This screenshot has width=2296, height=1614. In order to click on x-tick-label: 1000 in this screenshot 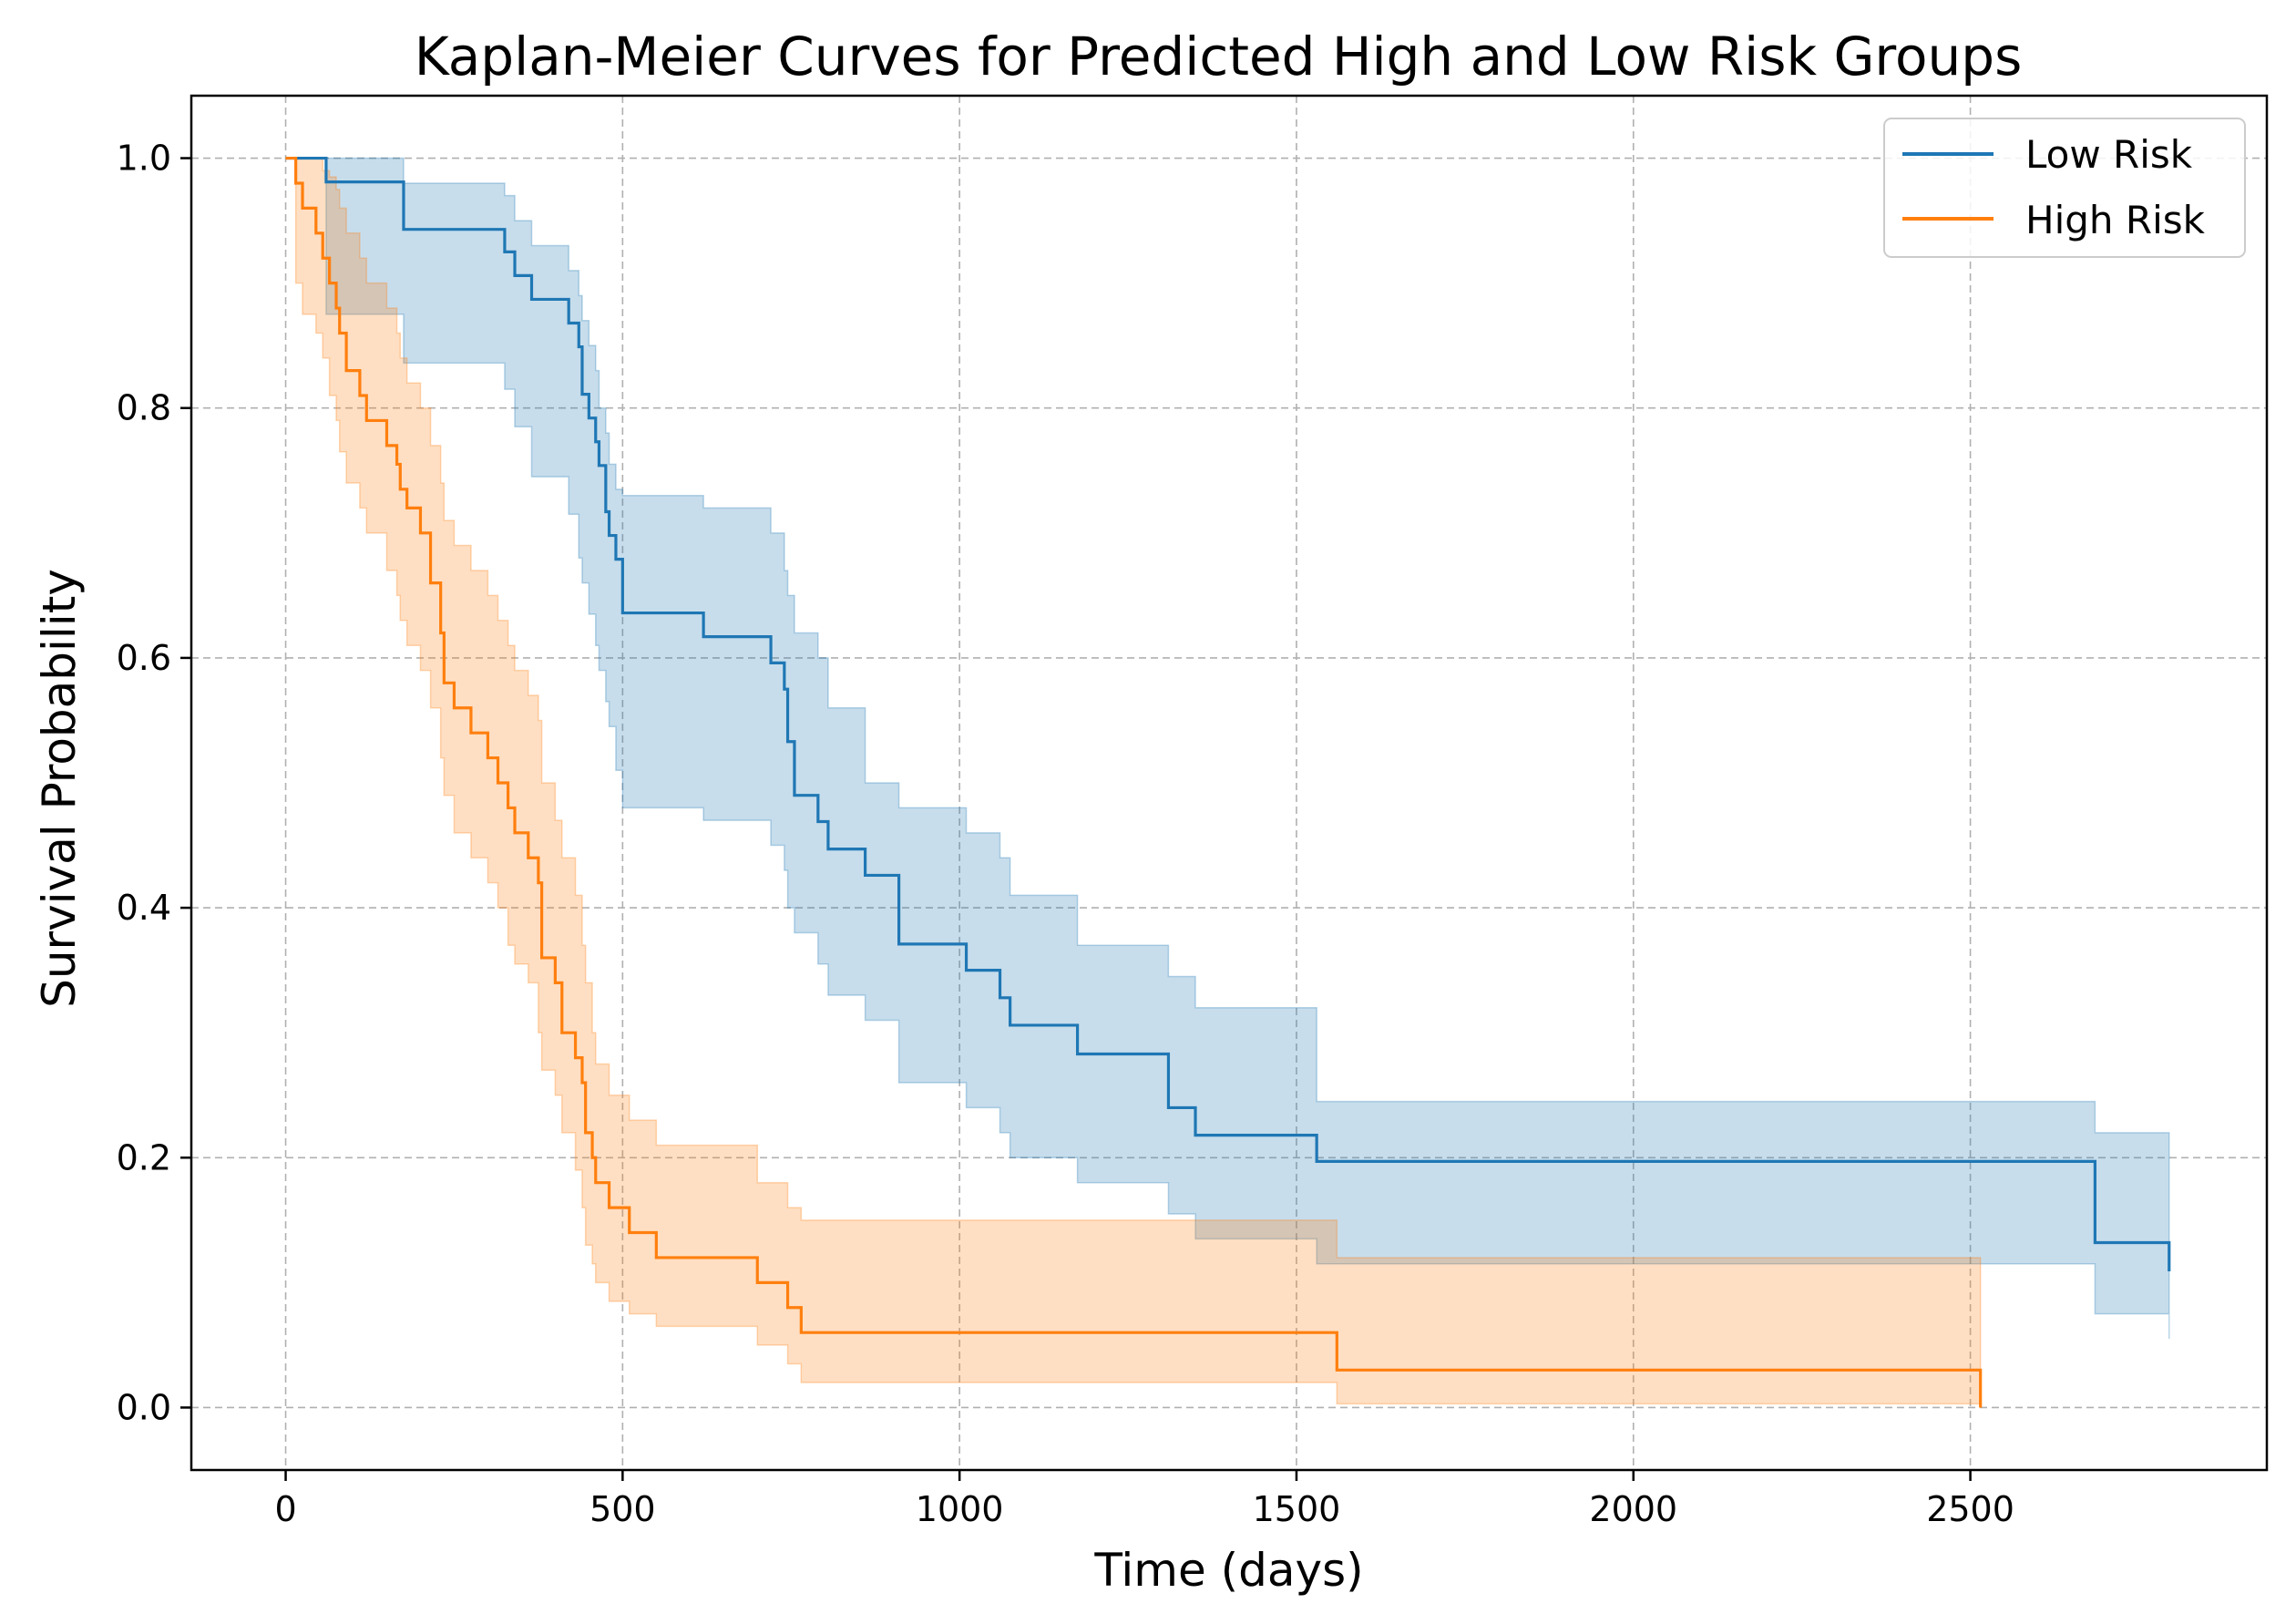, I will do `click(960, 1509)`.